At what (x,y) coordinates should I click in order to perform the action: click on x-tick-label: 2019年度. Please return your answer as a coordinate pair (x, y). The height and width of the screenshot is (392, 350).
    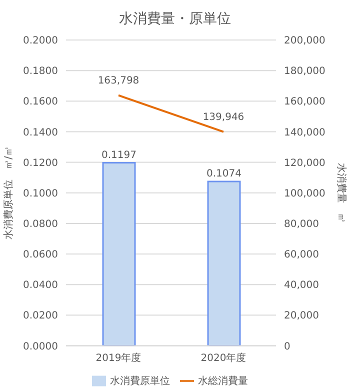
    Looking at the image, I should click on (119, 358).